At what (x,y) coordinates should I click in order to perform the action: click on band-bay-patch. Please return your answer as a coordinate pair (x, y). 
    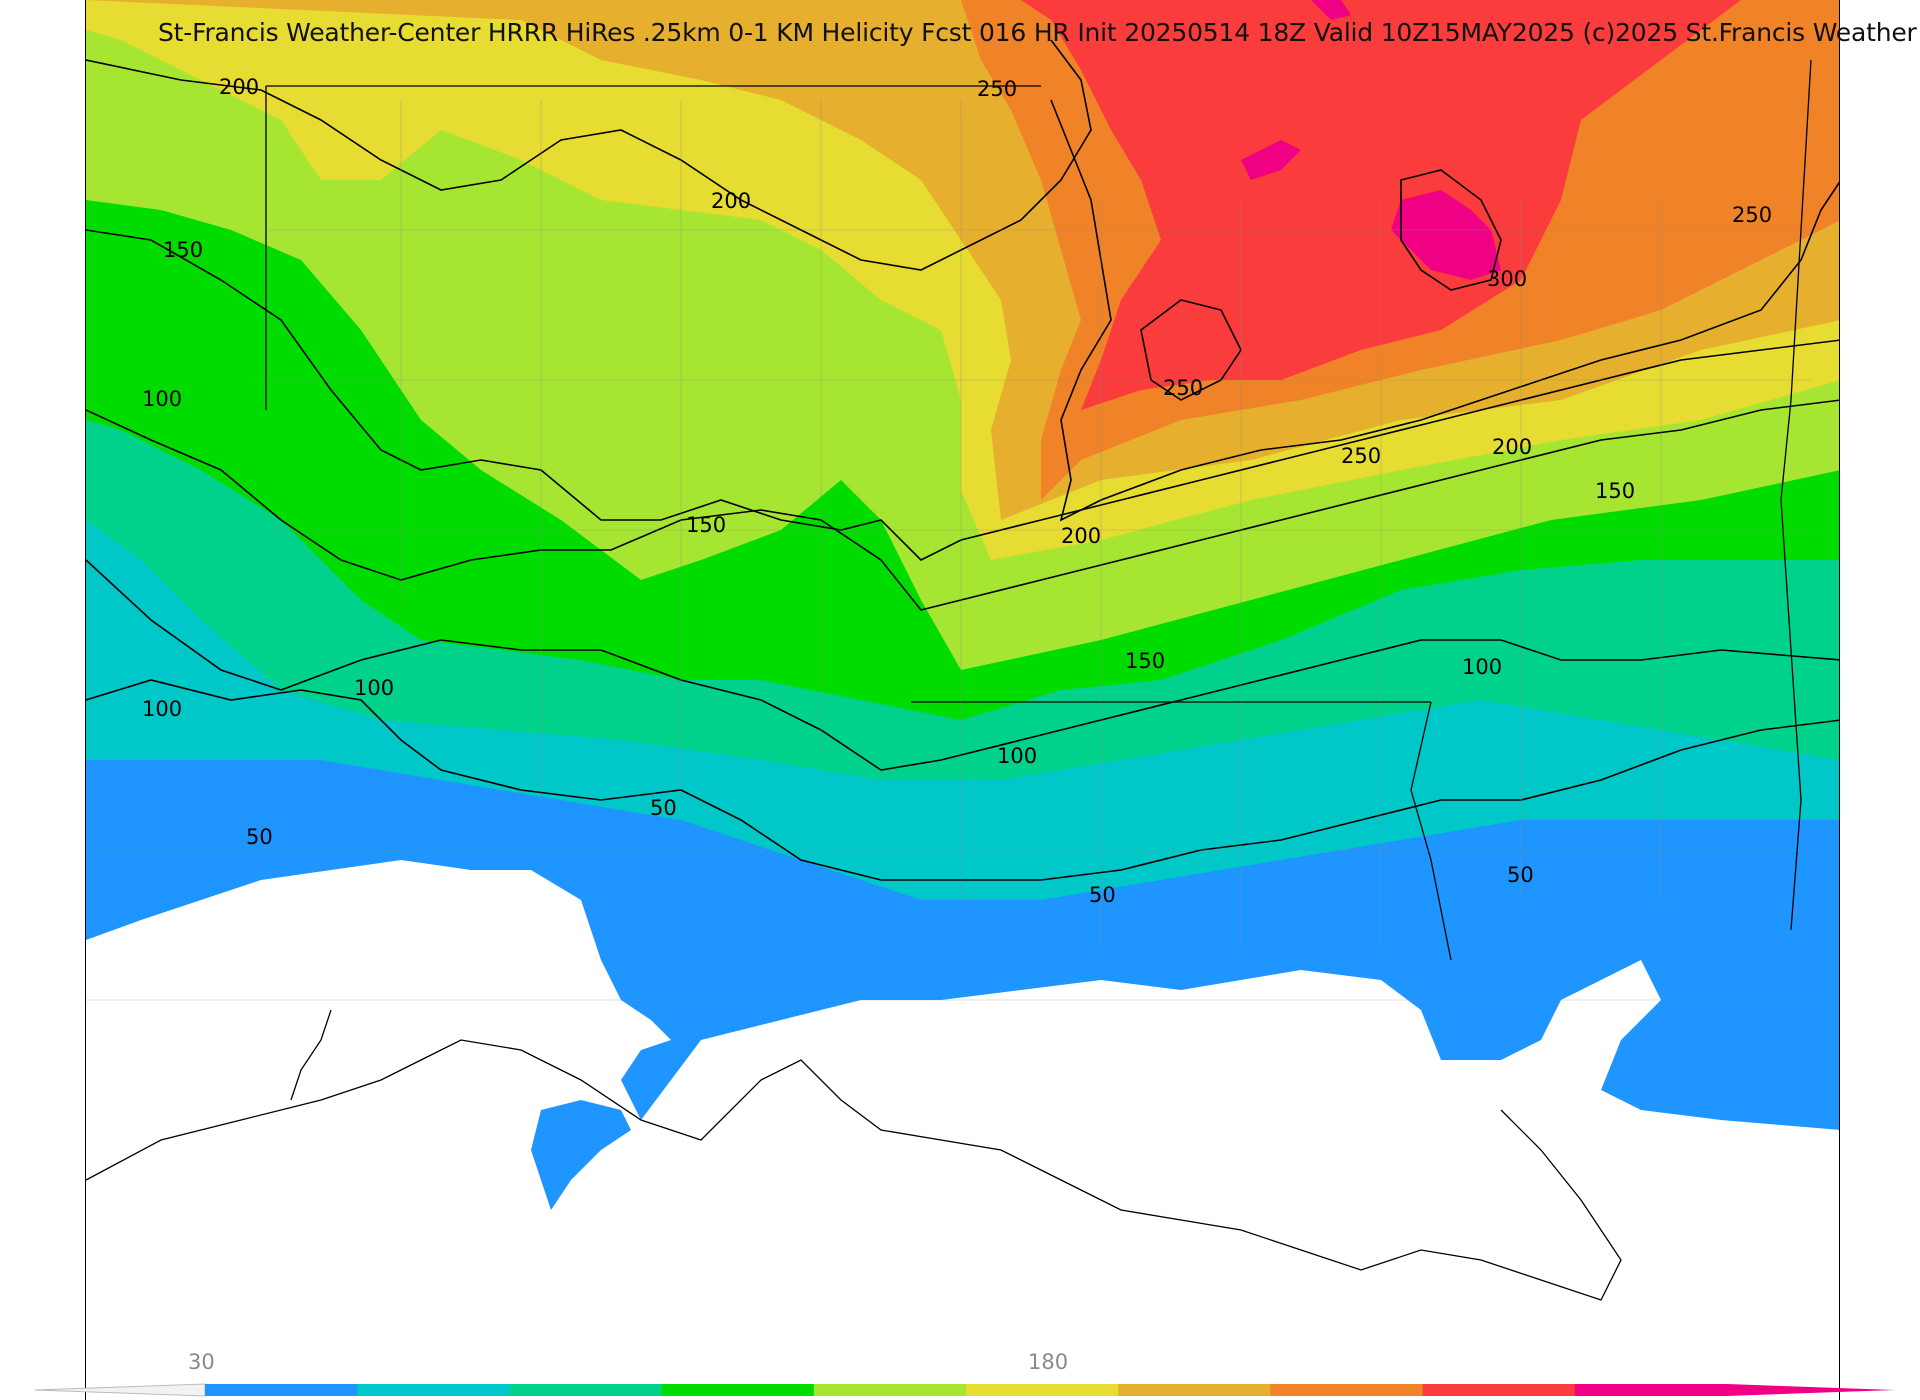
    Looking at the image, I should click on (581, 1155).